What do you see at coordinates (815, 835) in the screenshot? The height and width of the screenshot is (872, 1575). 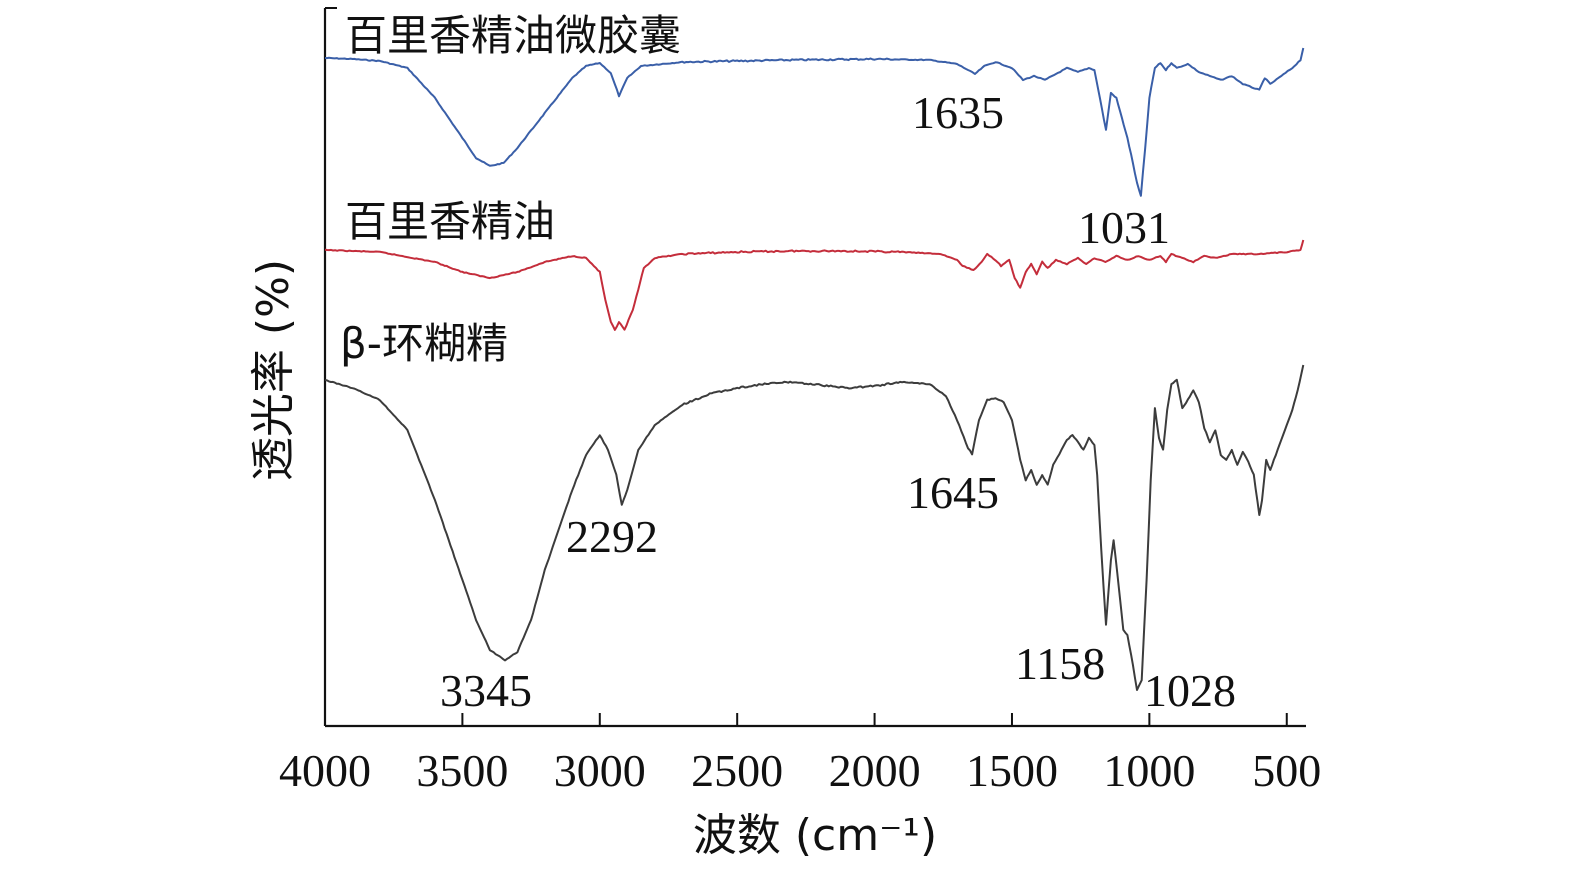 I see `x-axis-title: 波数 (cm⁻¹)` at bounding box center [815, 835].